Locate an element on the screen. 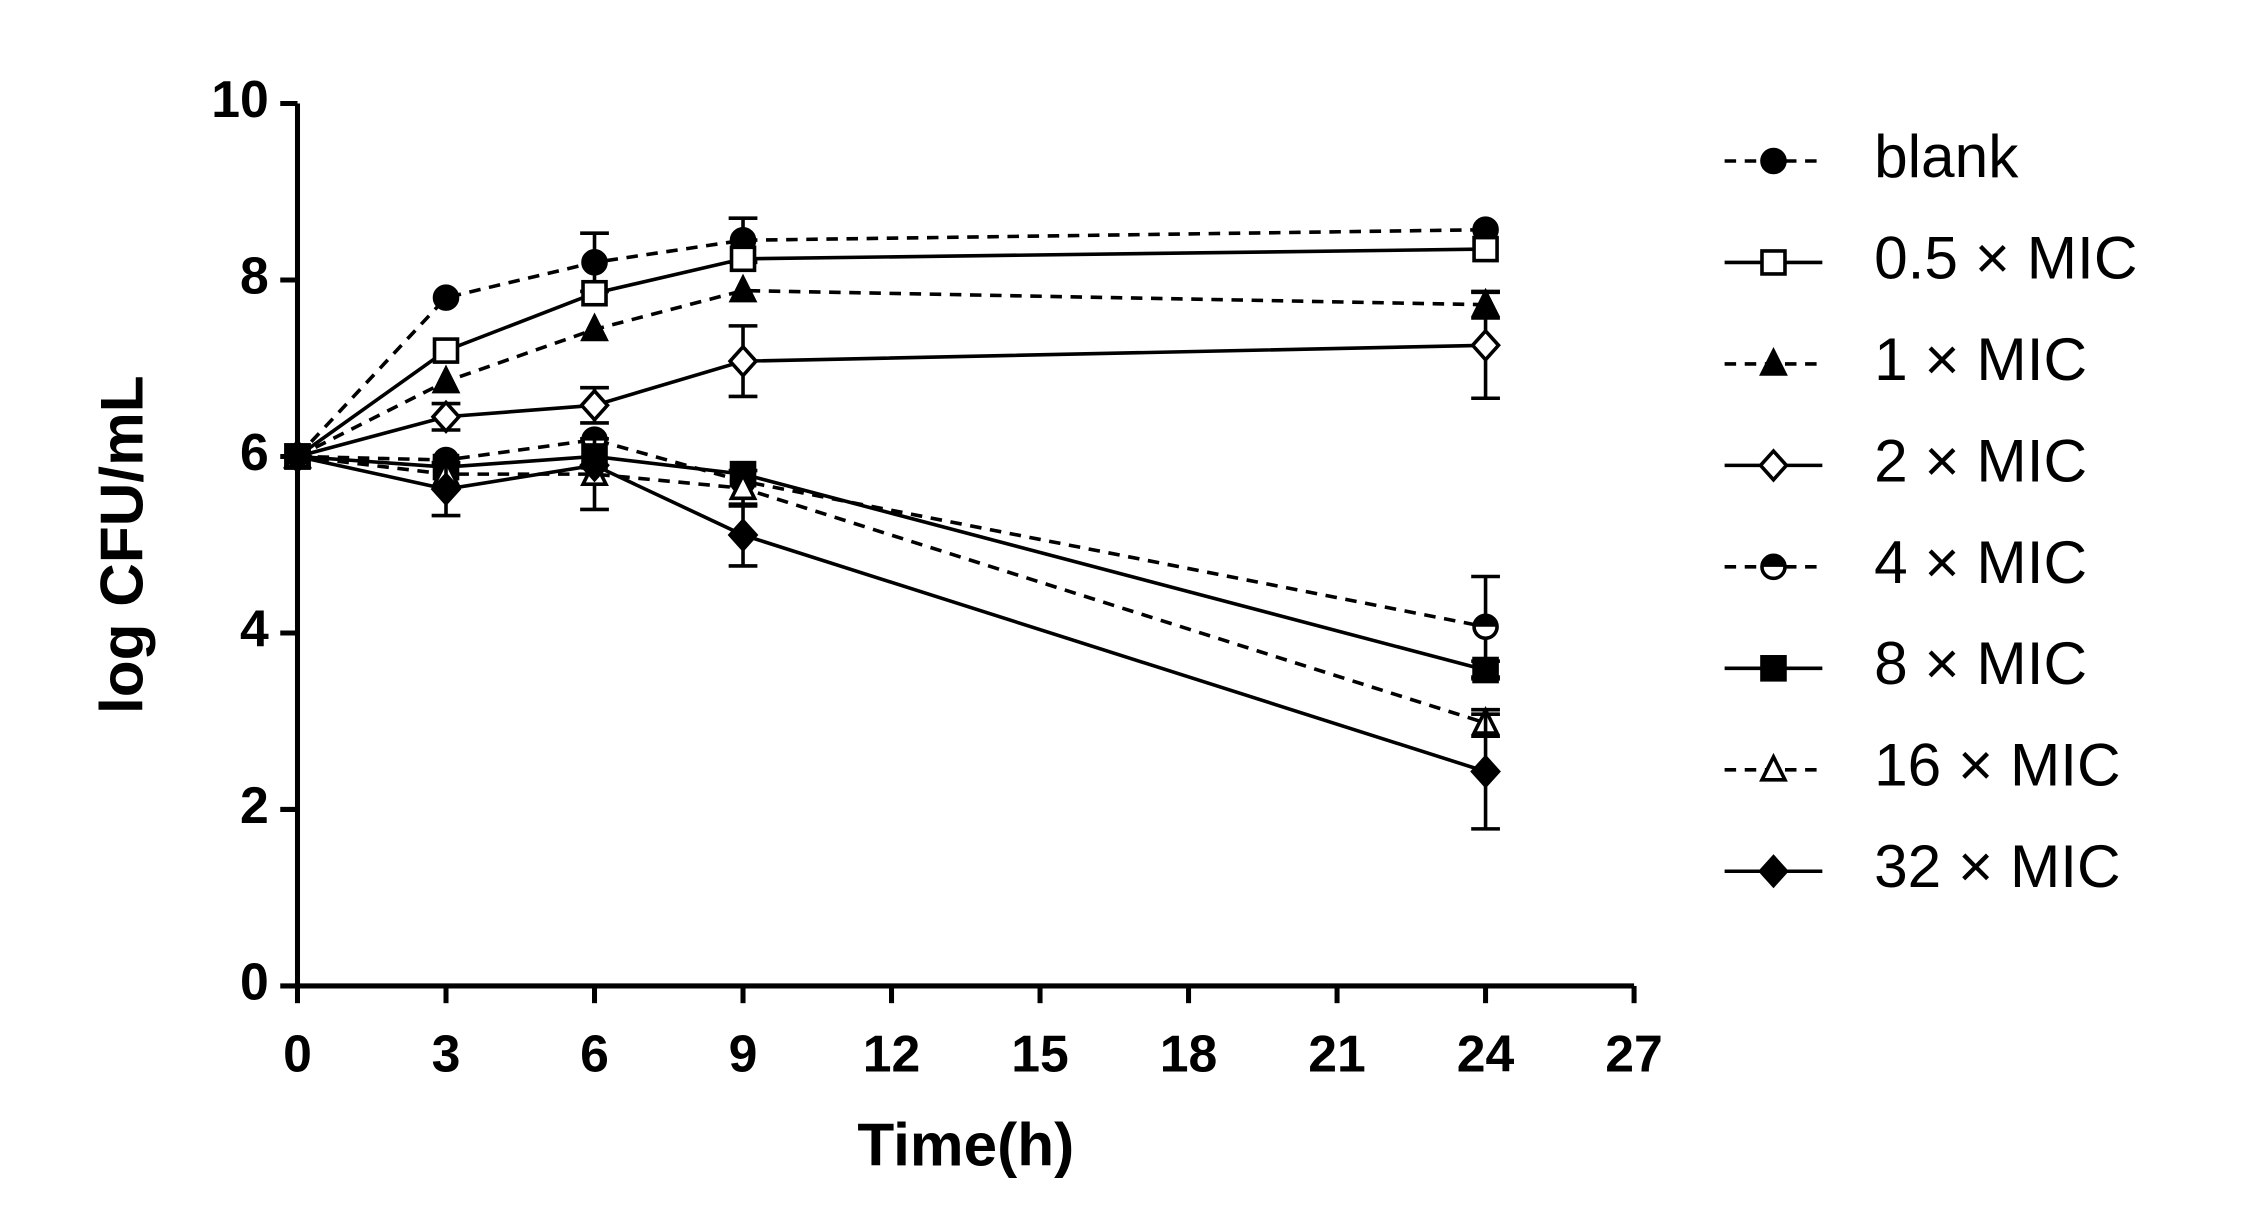 Image resolution: width=2242 pixels, height=1231 pixels. legend-label: 8 × MIC is located at coordinates (1980, 663).